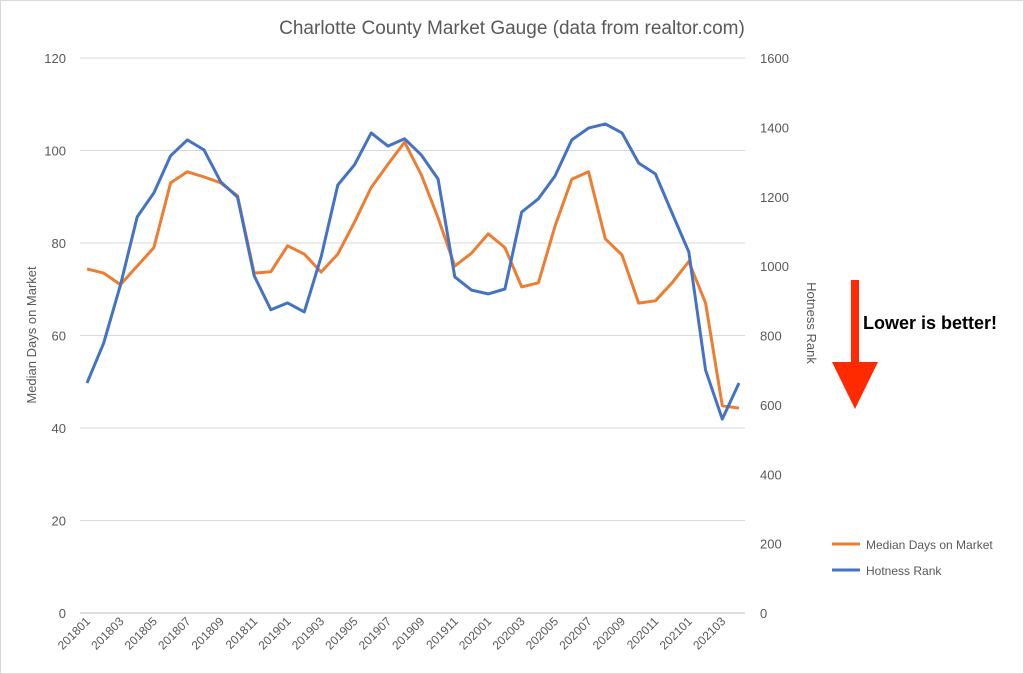  I want to click on y2-tick-label: 1400, so click(774, 127).